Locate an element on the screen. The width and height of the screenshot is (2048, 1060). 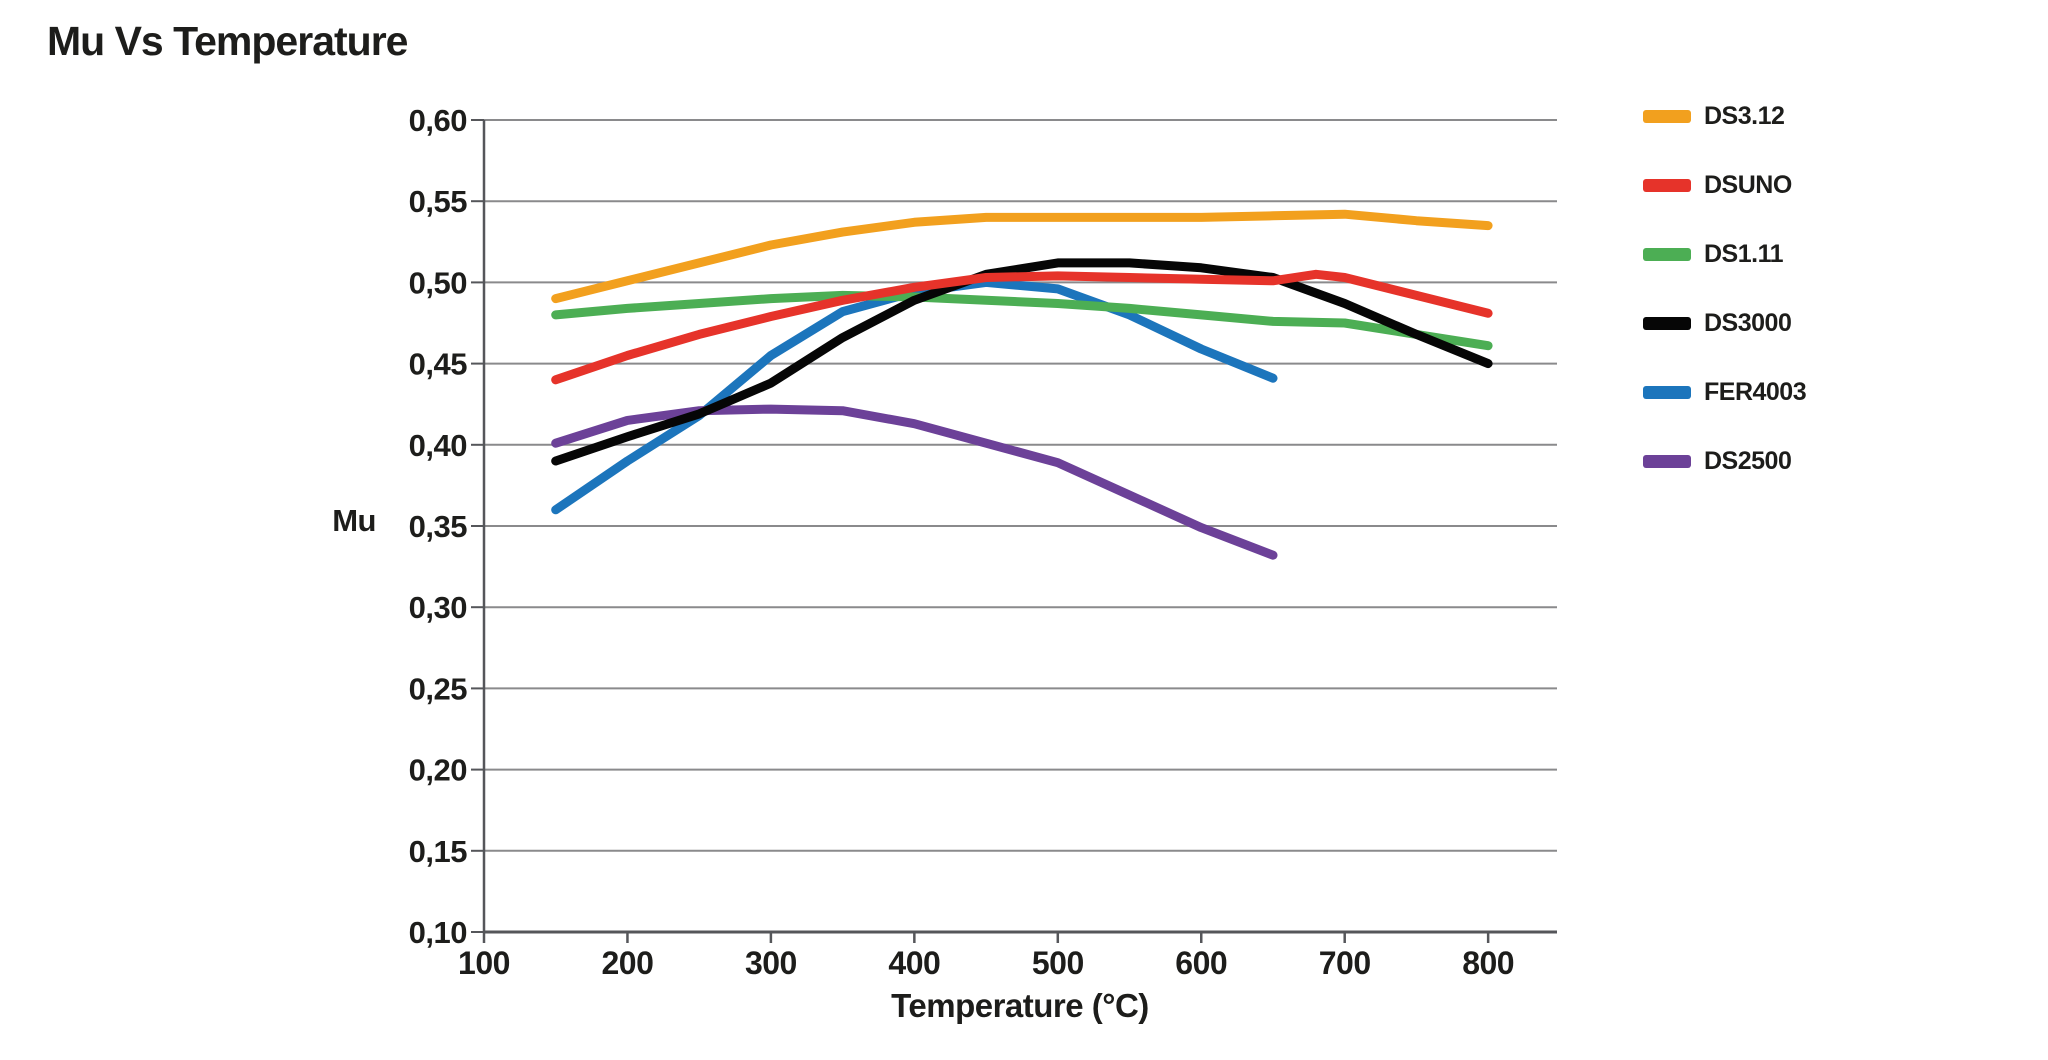
series-line-DS3000 is located at coordinates (1022, 362).